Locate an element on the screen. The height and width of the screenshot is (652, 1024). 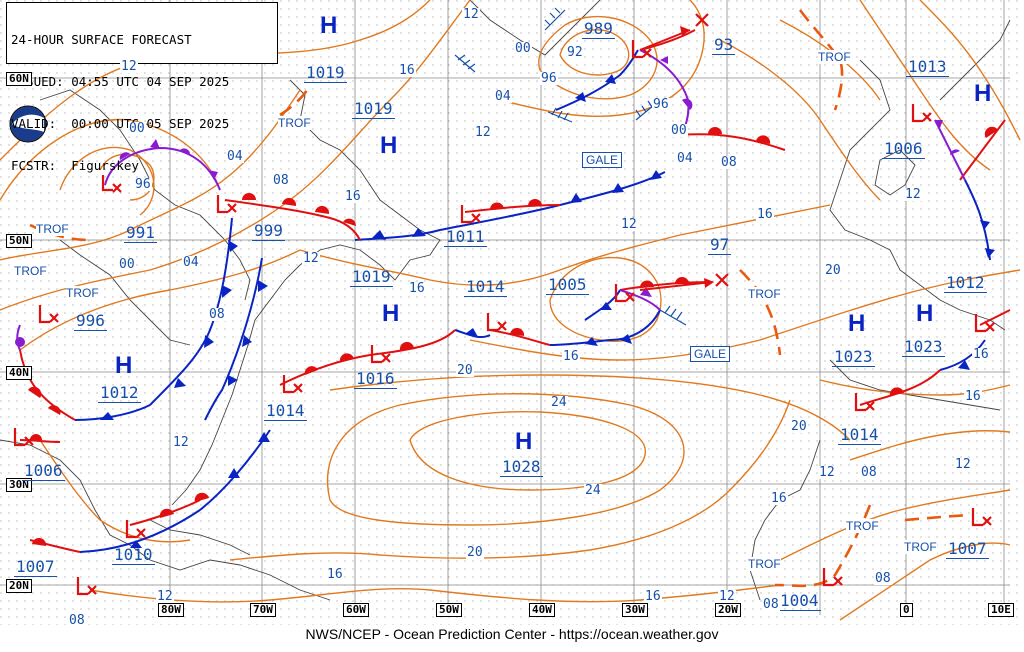
lon-label-80w: 80W is located at coordinates (171, 610).